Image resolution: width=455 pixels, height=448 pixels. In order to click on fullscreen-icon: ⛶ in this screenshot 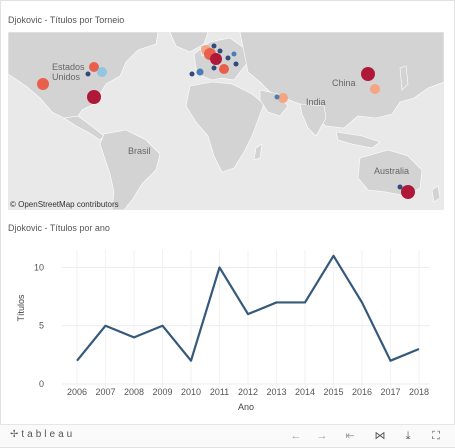, I will do `click(436, 436)`.